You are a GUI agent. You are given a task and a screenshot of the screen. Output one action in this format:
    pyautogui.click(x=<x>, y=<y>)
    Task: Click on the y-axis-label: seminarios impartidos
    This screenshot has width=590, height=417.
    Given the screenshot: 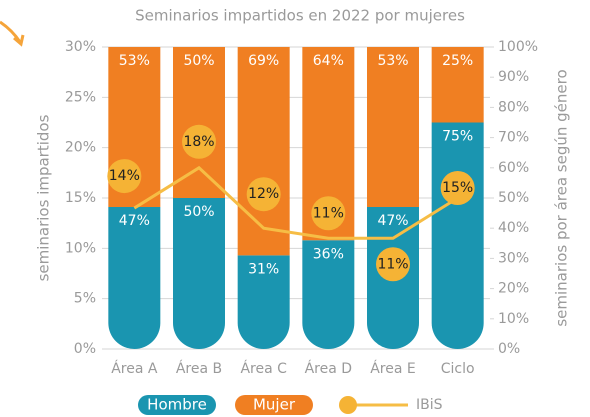 What is the action you would take?
    pyautogui.click(x=44, y=197)
    